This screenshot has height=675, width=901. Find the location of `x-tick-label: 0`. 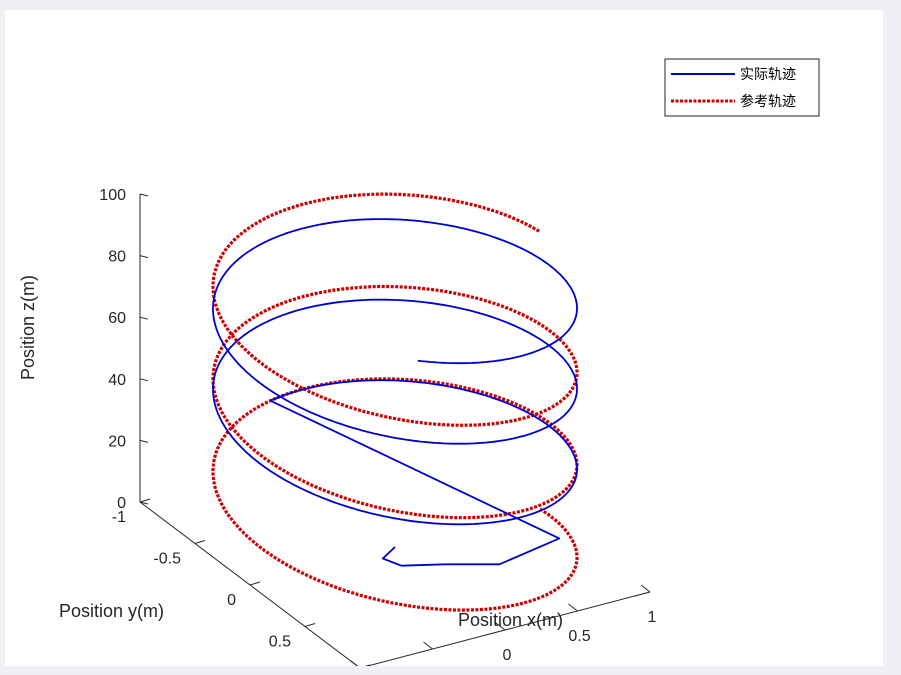

x-tick-label: 0 is located at coordinates (507, 655).